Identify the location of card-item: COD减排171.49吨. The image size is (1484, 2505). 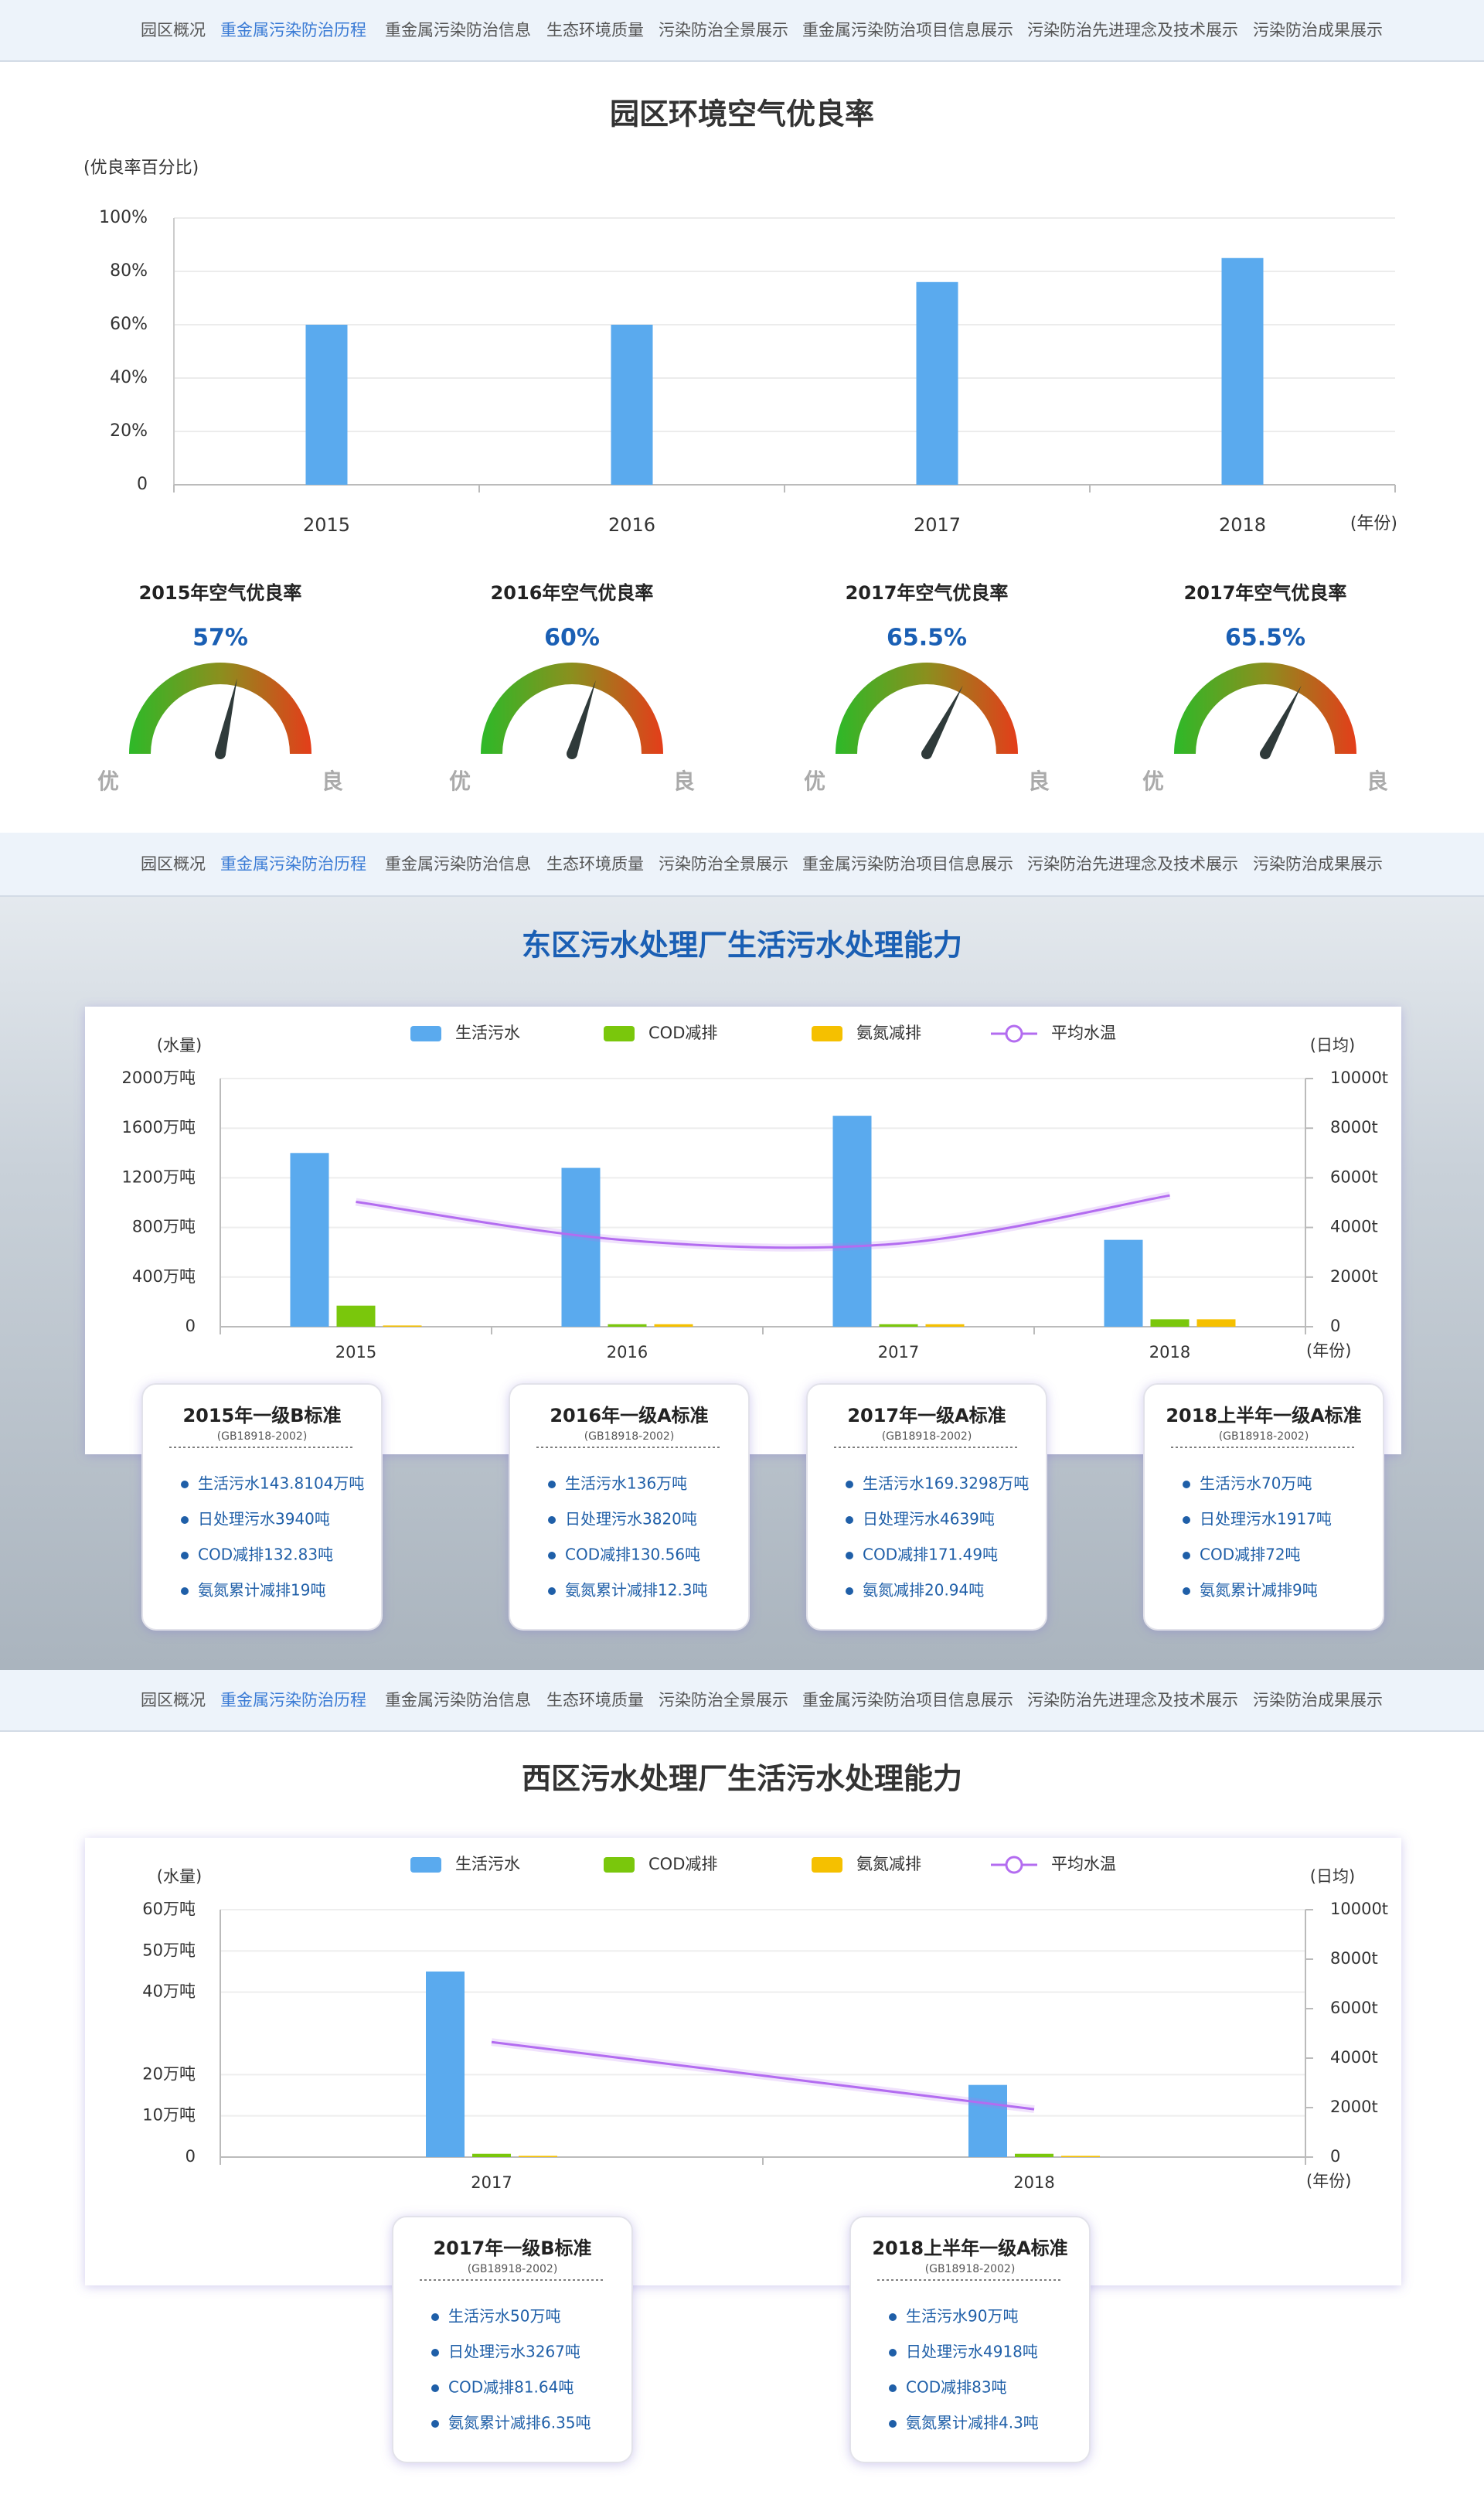
(930, 1555).